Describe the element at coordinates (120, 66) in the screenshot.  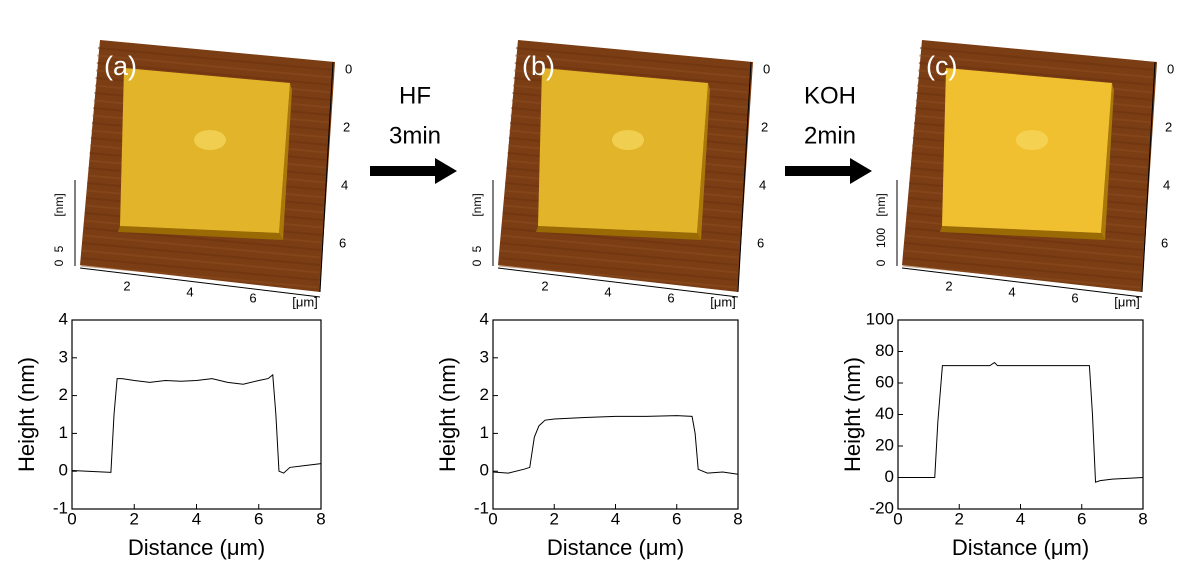
I see `panel-label: (a)` at that location.